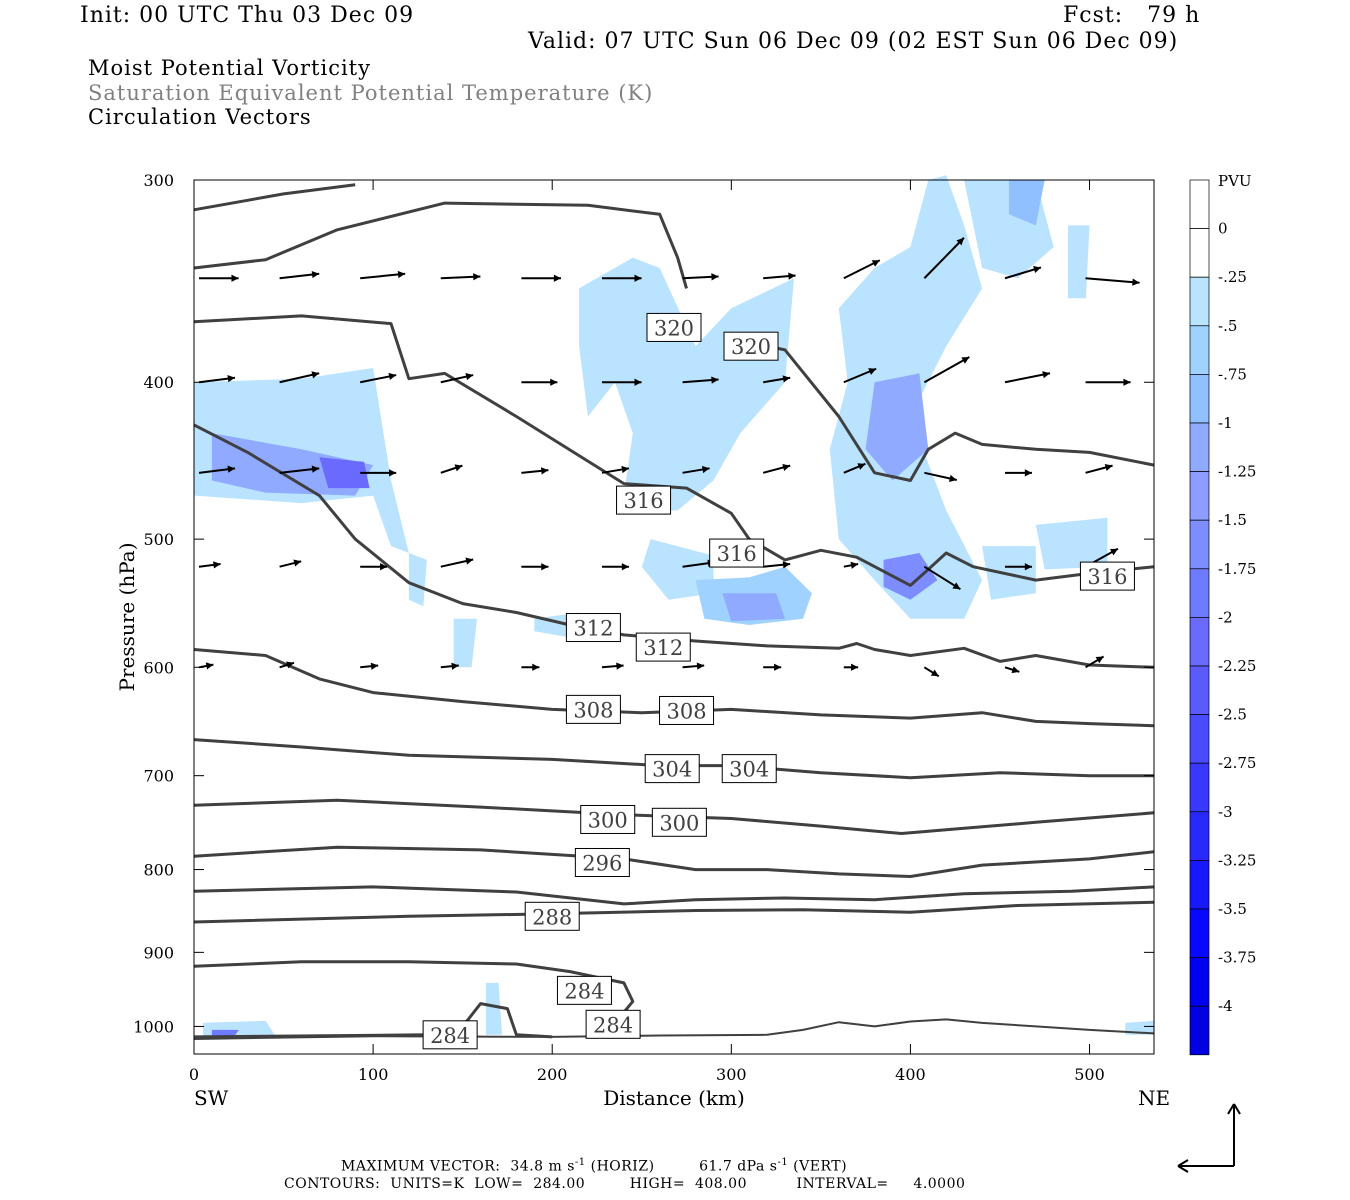  Describe the element at coordinates (608, 820) in the screenshot. I see `svg-text: 300` at that location.